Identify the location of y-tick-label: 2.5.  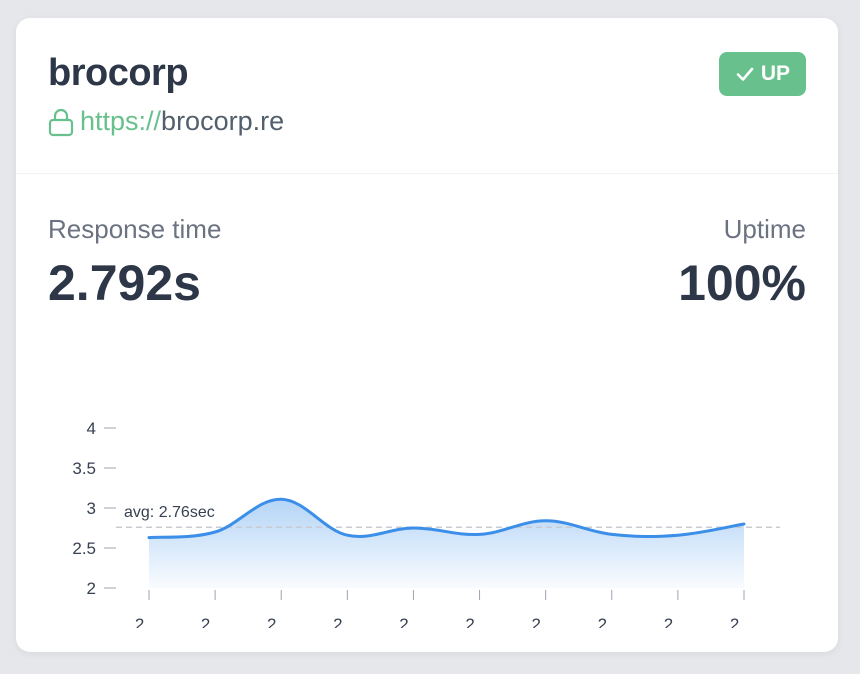
(84, 548).